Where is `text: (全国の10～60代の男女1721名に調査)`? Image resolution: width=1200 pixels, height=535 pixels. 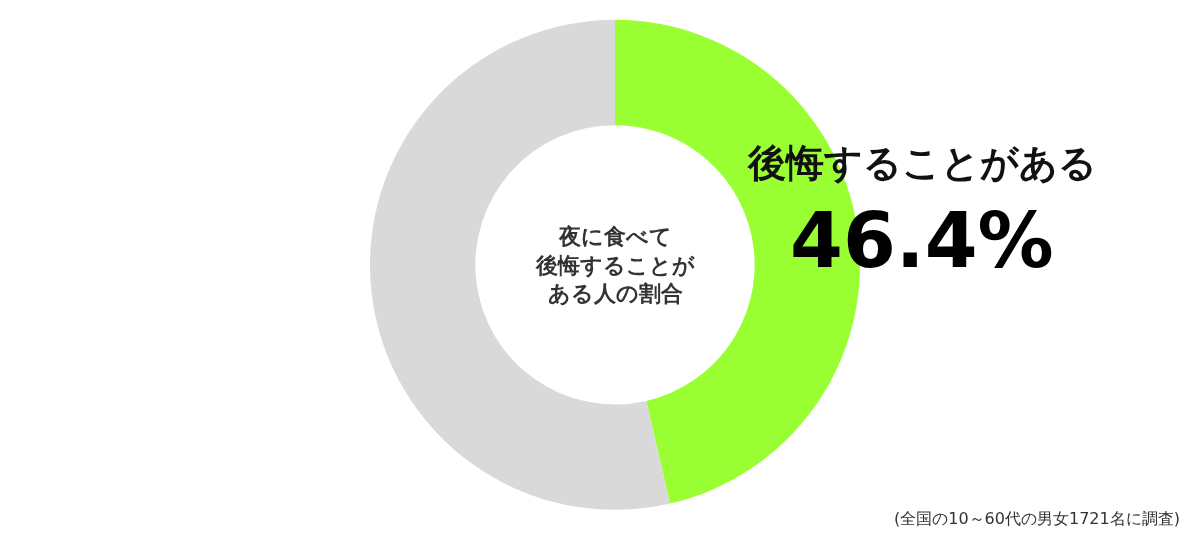
text: (全国の10～60代の男女1721名に調査) is located at coordinates (1037, 518).